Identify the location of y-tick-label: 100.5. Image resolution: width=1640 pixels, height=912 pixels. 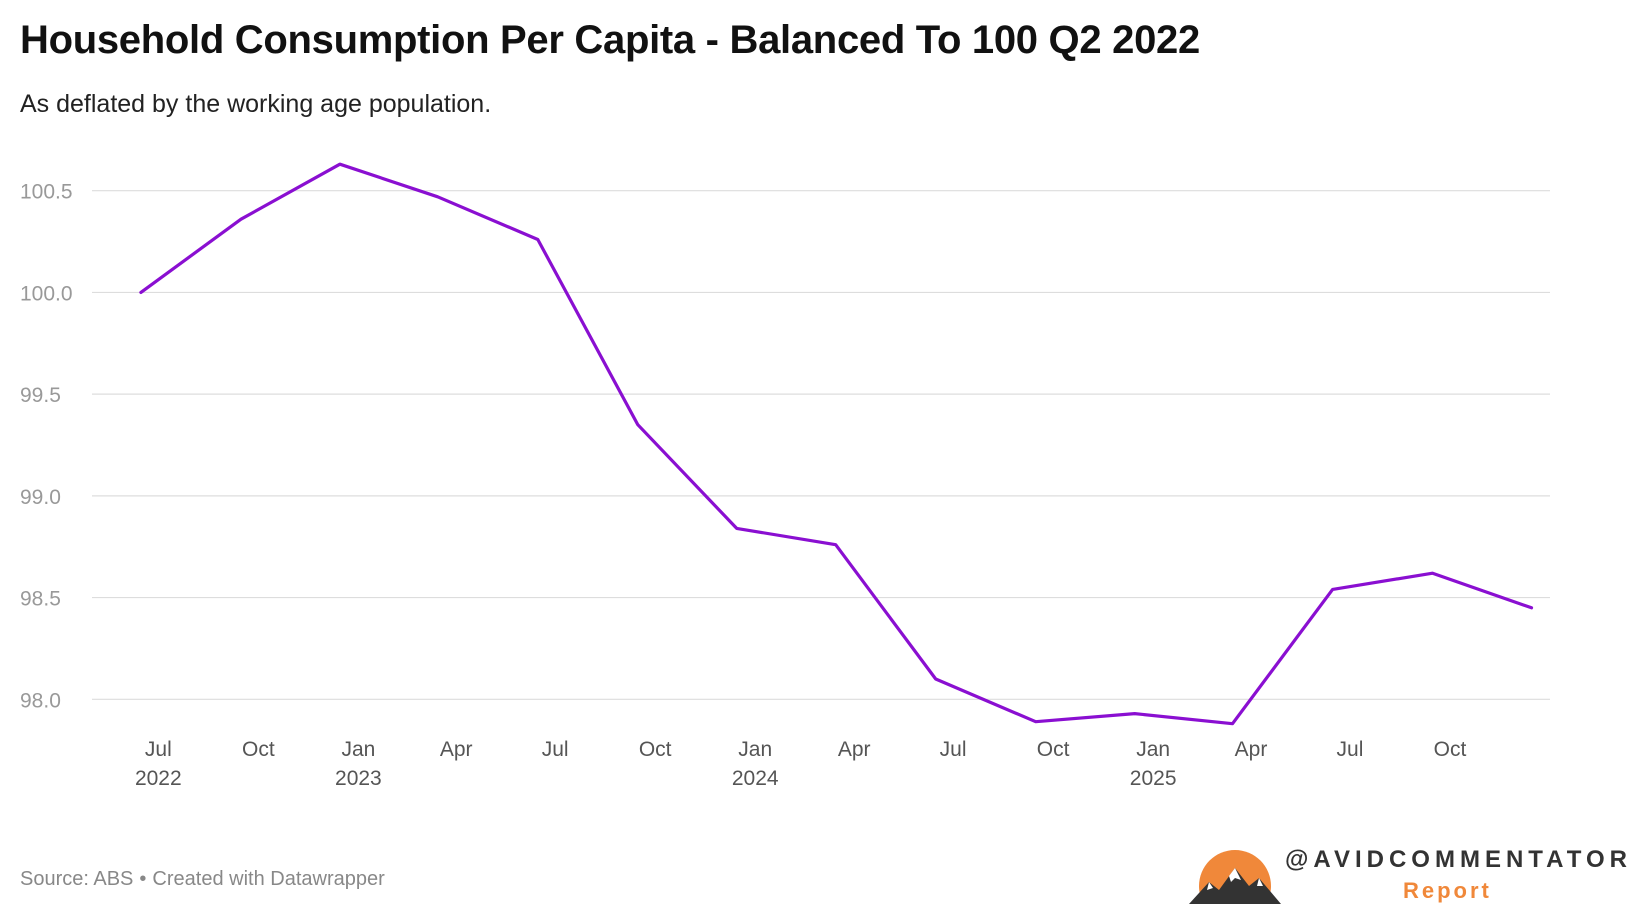
(46, 192).